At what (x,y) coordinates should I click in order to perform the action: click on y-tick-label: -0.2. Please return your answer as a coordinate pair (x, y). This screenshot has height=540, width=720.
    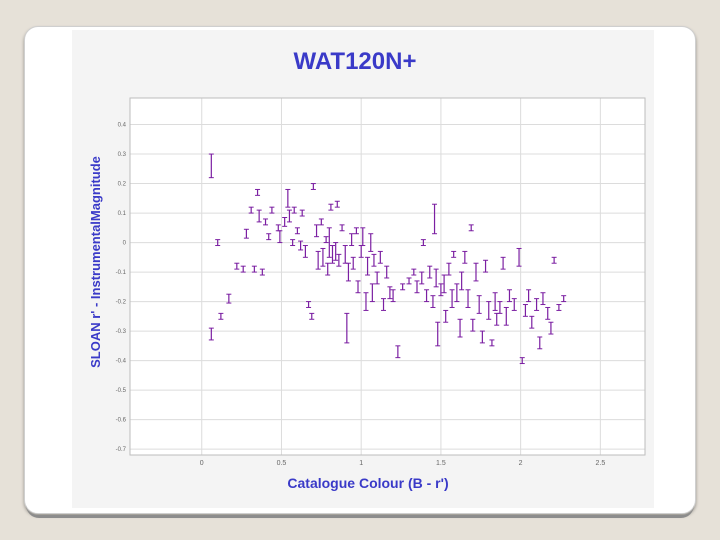
    Looking at the image, I should click on (121, 303).